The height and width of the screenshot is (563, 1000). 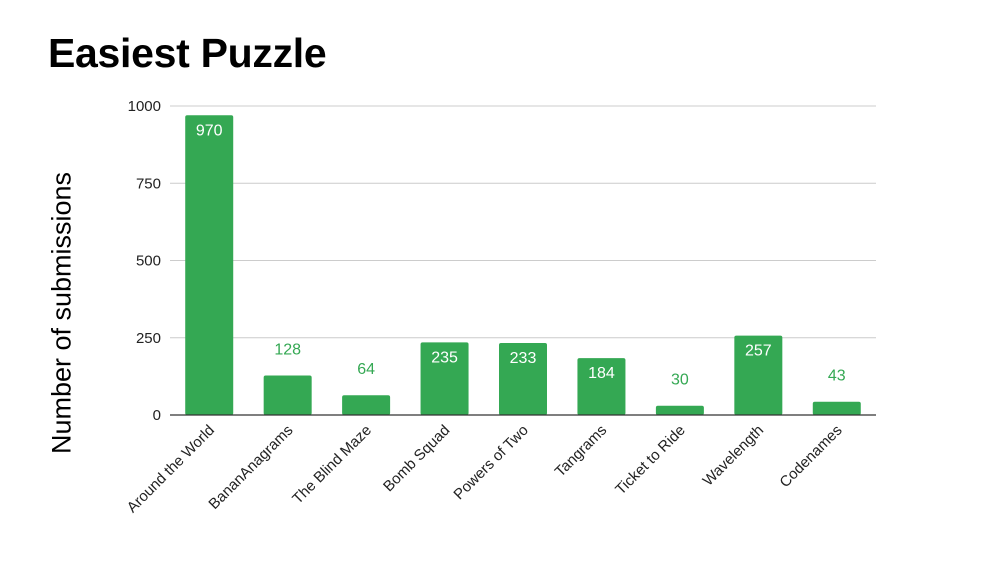 What do you see at coordinates (650, 460) in the screenshot?
I see `x-tick-label: Ticket to Ride` at bounding box center [650, 460].